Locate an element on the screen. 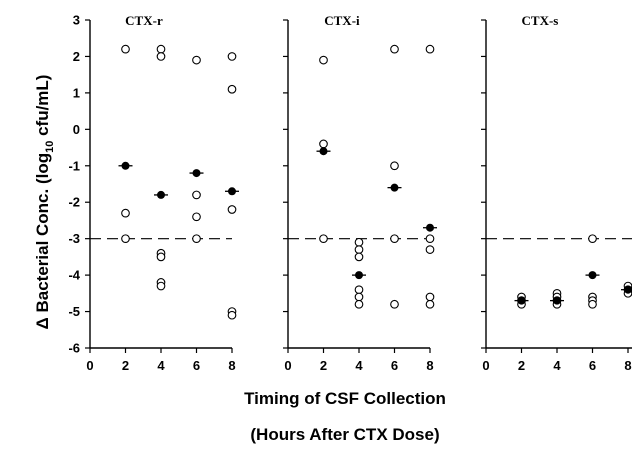  y-tick-label: 2 is located at coordinates (76, 56).